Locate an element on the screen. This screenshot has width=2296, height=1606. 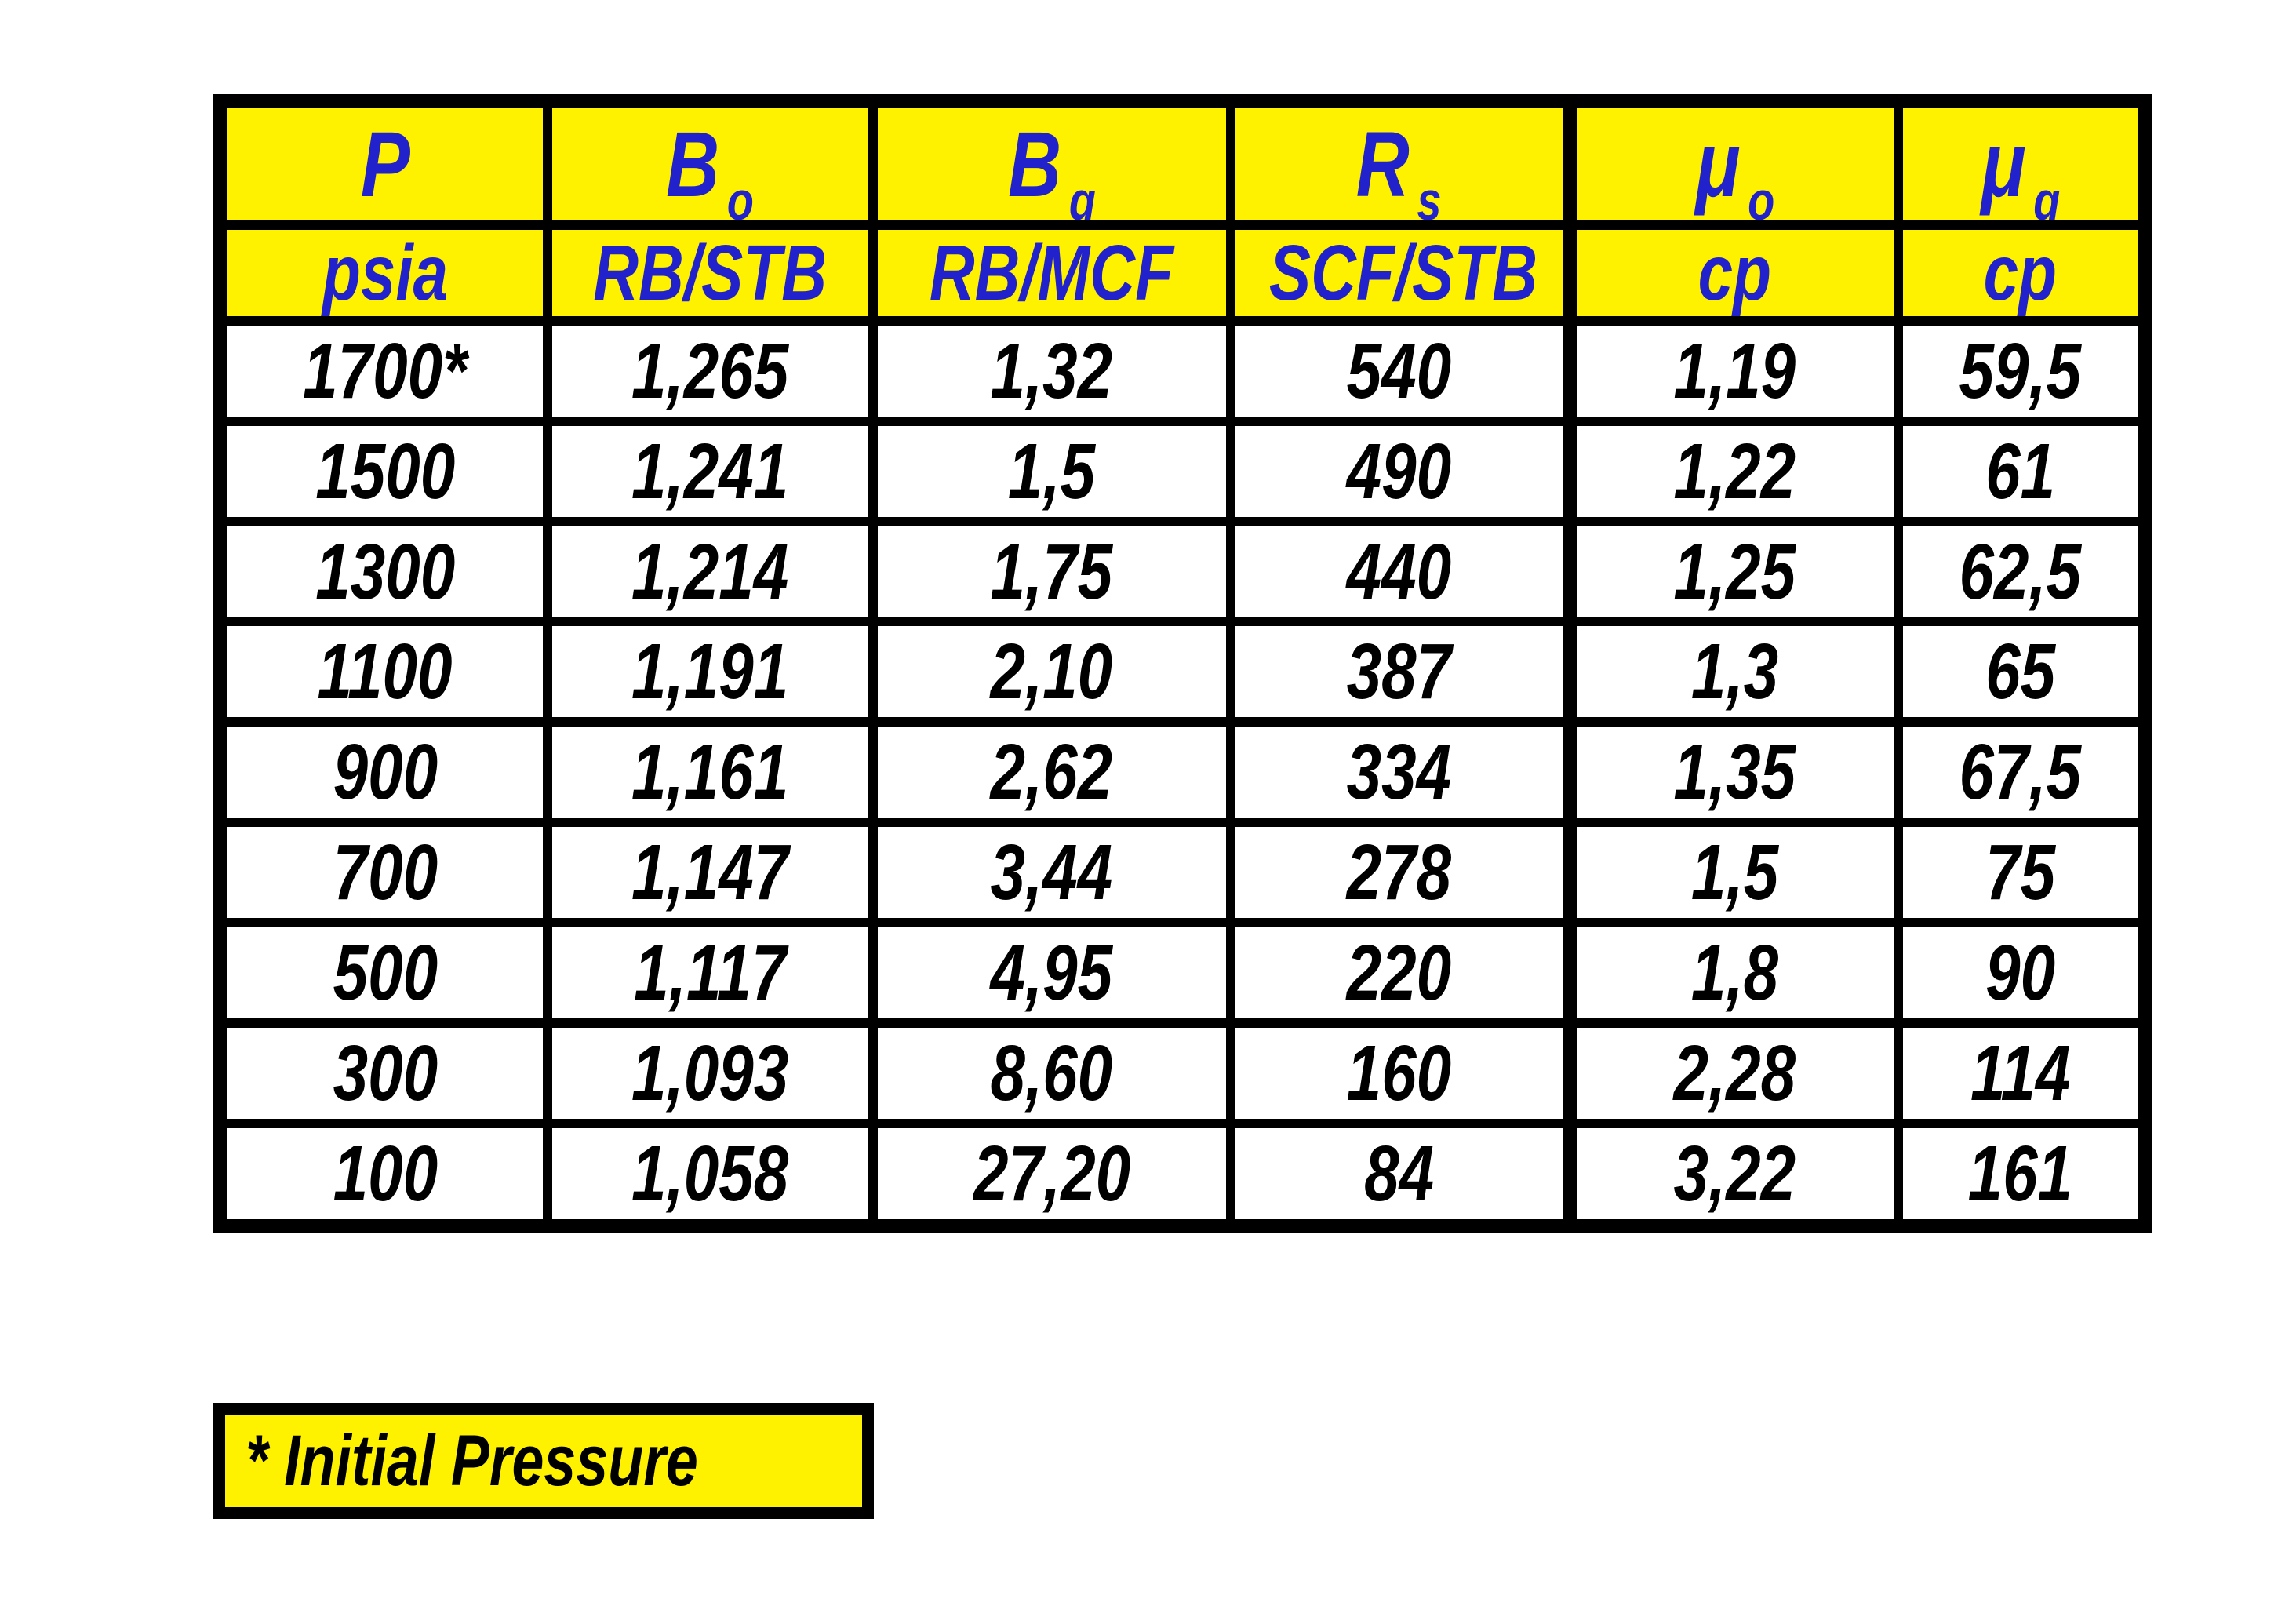
cell-value: 84 is located at coordinates (1399, 1174).